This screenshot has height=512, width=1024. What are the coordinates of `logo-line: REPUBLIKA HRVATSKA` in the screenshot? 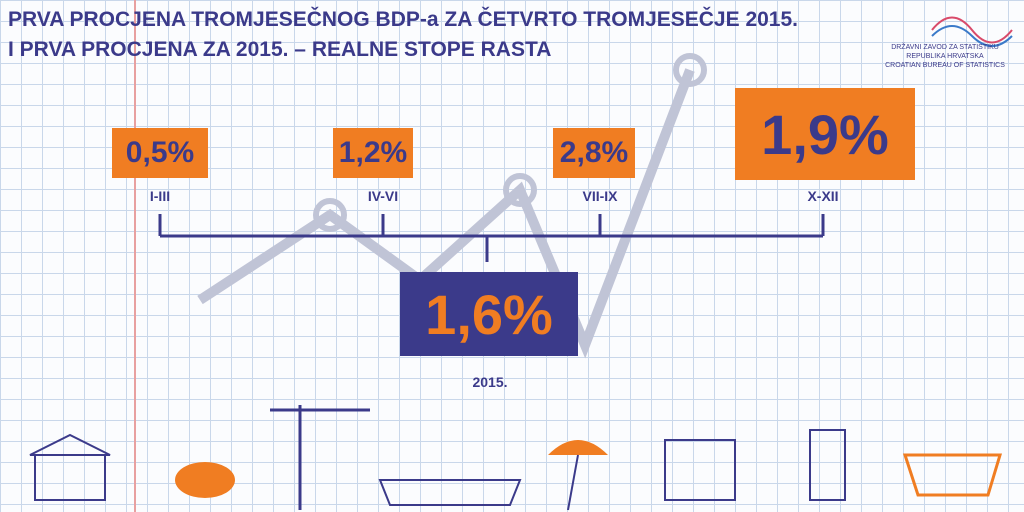 It's located at (945, 56).